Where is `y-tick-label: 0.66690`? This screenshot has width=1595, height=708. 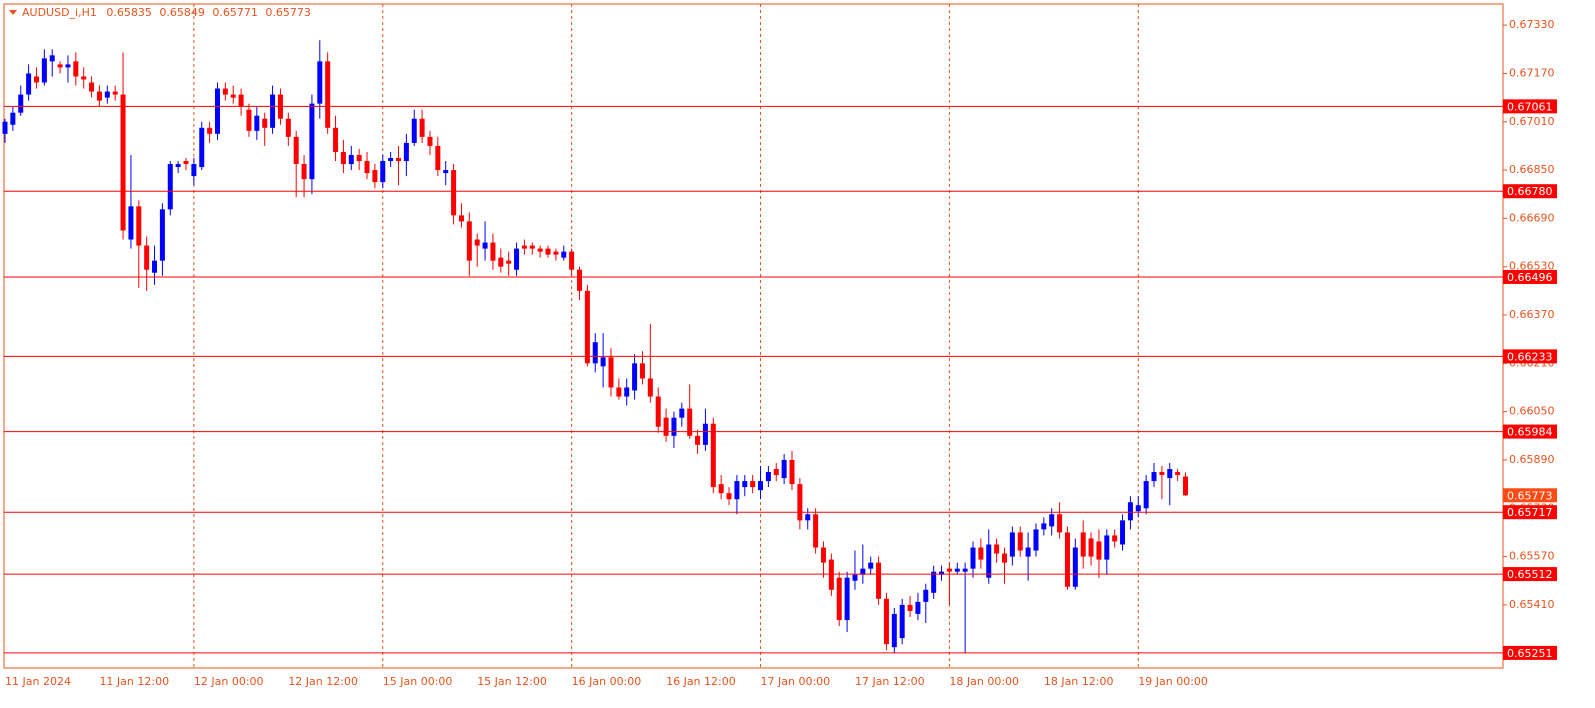 y-tick-label: 0.66690 is located at coordinates (1532, 217).